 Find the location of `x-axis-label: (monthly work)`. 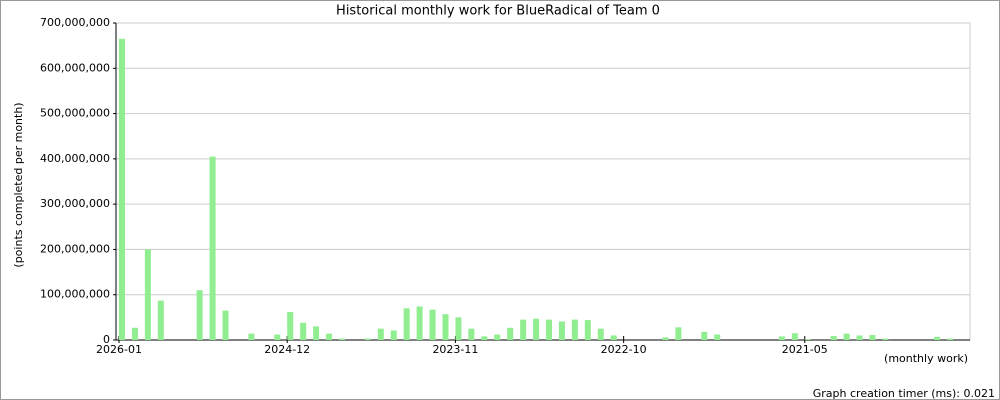

x-axis-label: (monthly work) is located at coordinates (926, 358).